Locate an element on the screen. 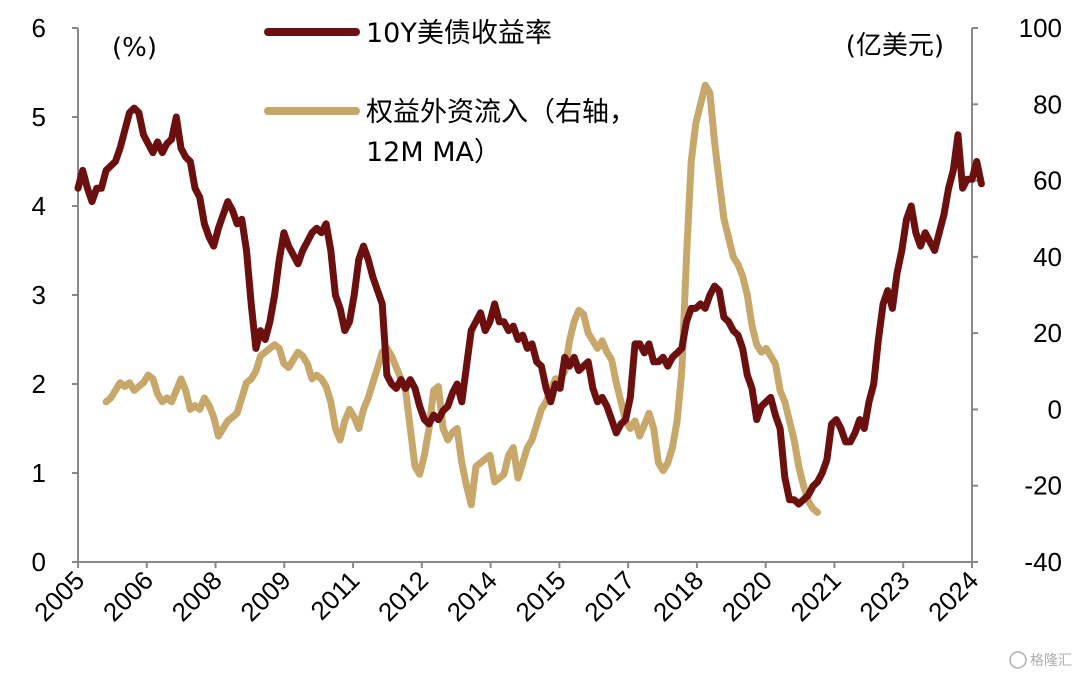  right-tick-label: 20 is located at coordinates (1047, 333).